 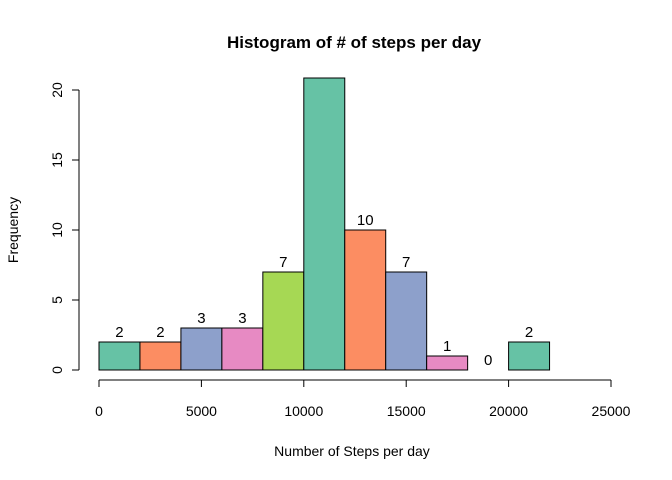 What do you see at coordinates (365, 220) in the screenshot?
I see `bar-count-label: 10` at bounding box center [365, 220].